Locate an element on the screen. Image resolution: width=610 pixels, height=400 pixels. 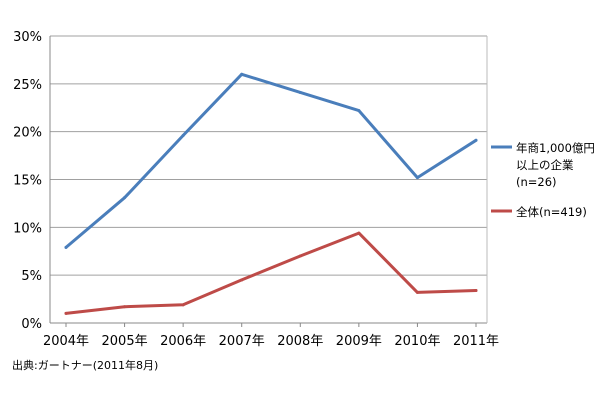
x-tick-label: 2004年 is located at coordinates (66, 341).